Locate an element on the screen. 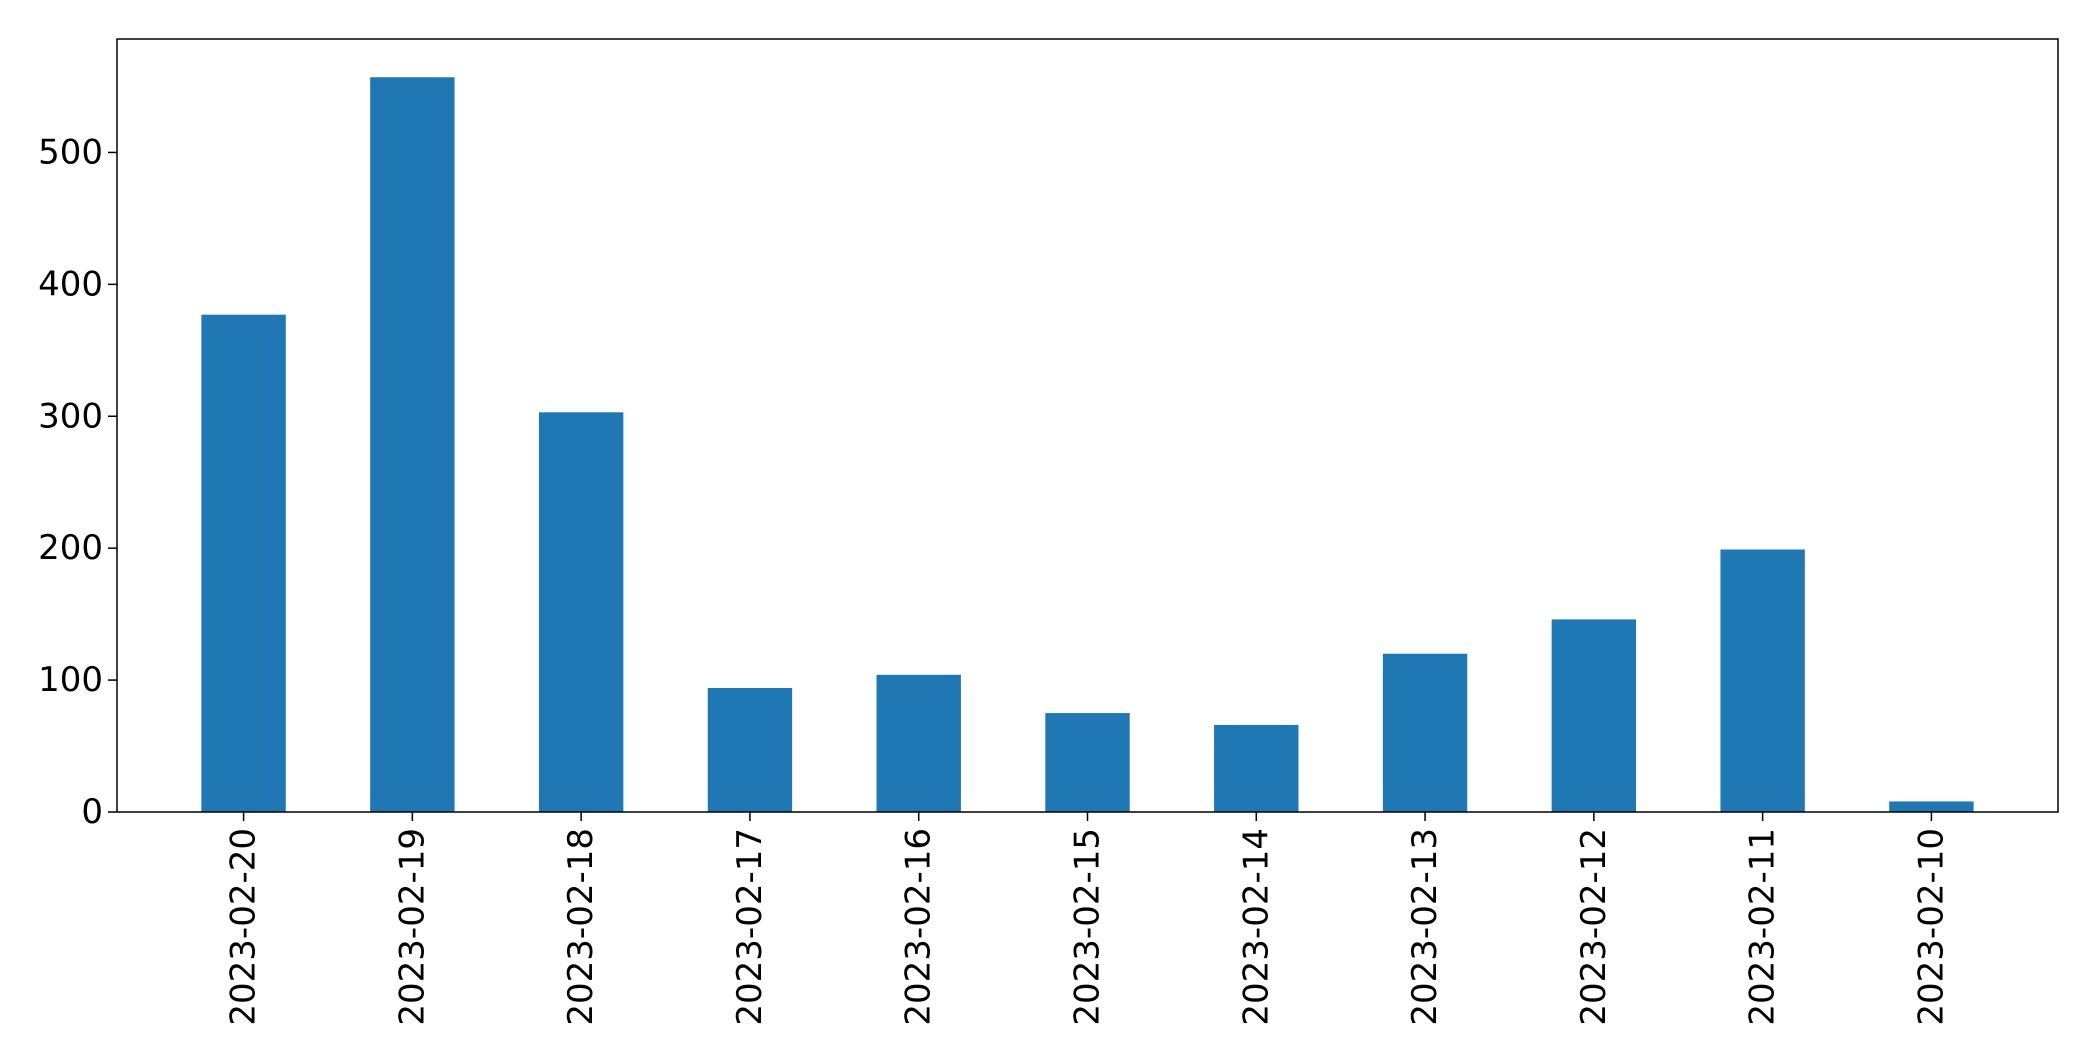  x-tick-label-2023-02-12: 2023-02-12 is located at coordinates (1594, 927).